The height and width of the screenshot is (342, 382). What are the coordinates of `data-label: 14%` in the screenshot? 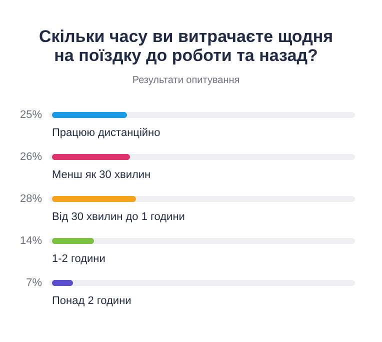 It's located at (31, 241).